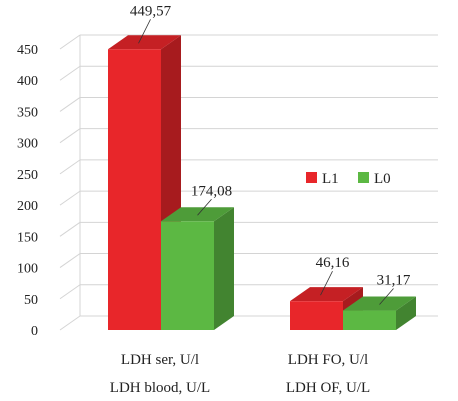 Image resolution: width=458 pixels, height=401 pixels. I want to click on legend: L1 L0, so click(348, 179).